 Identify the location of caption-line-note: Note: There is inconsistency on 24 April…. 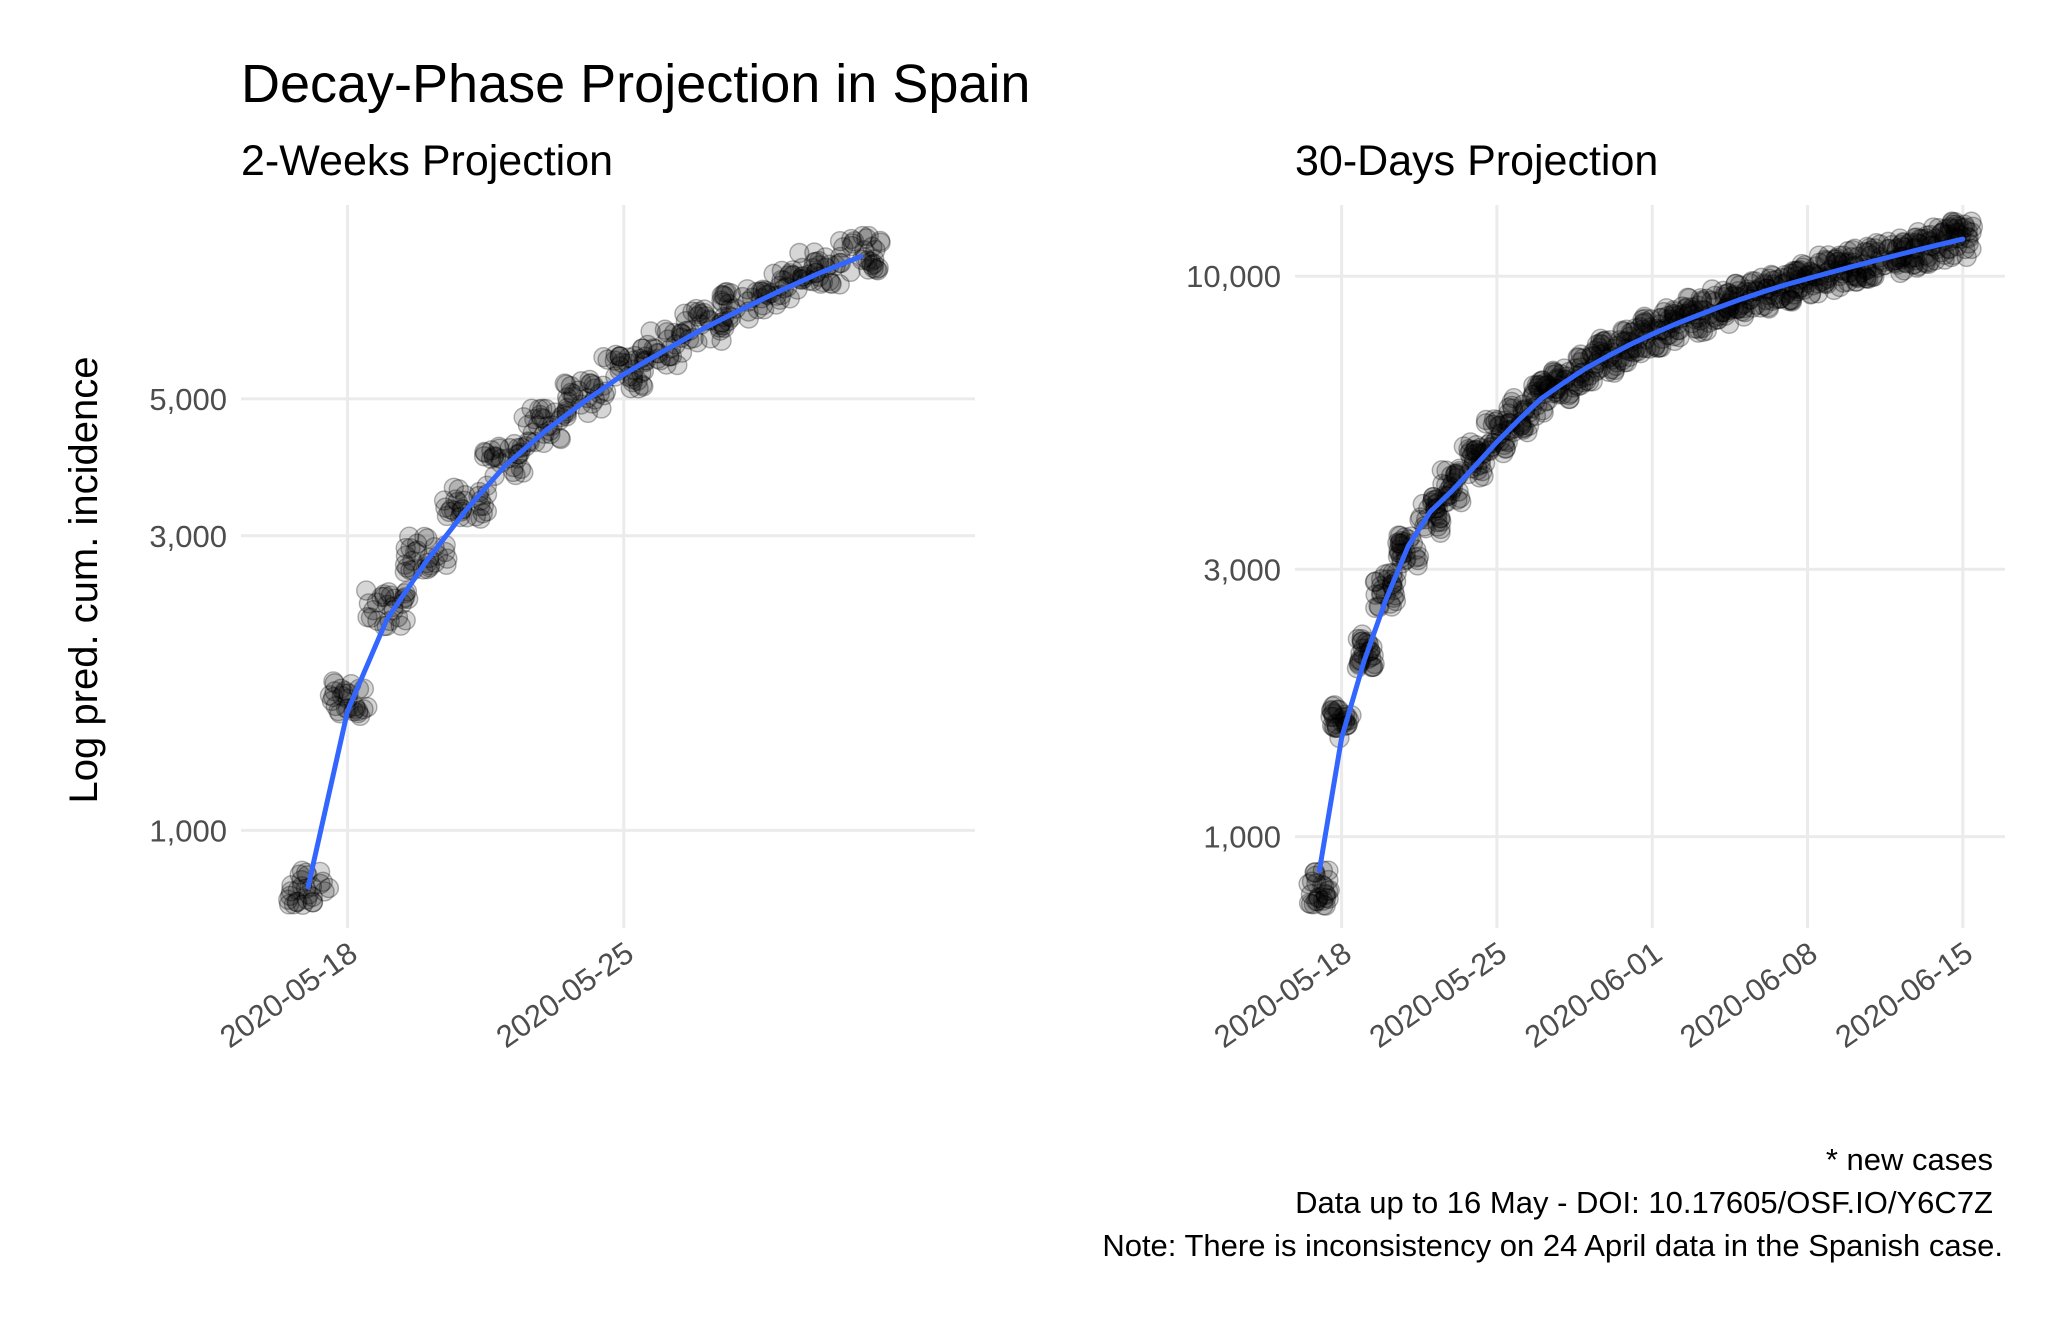
(1552, 1245).